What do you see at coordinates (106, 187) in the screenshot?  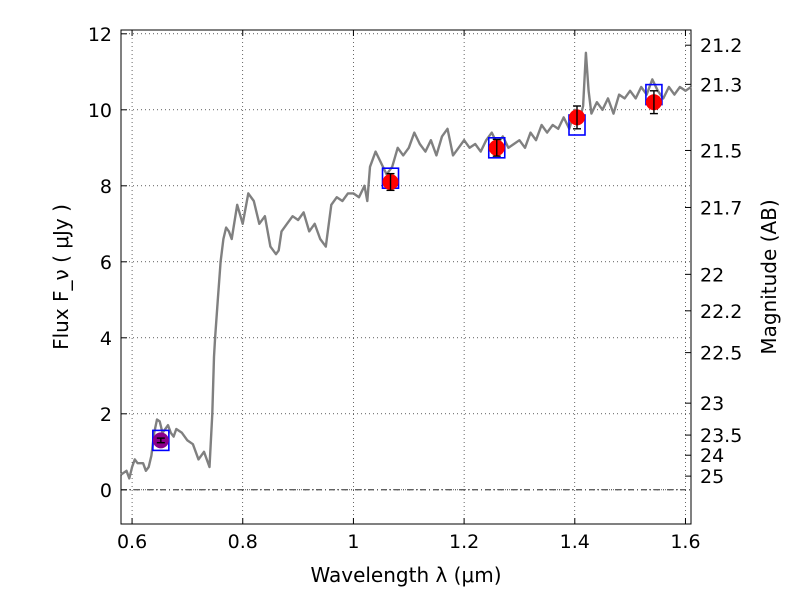 I see `y-tick-label: 8` at bounding box center [106, 187].